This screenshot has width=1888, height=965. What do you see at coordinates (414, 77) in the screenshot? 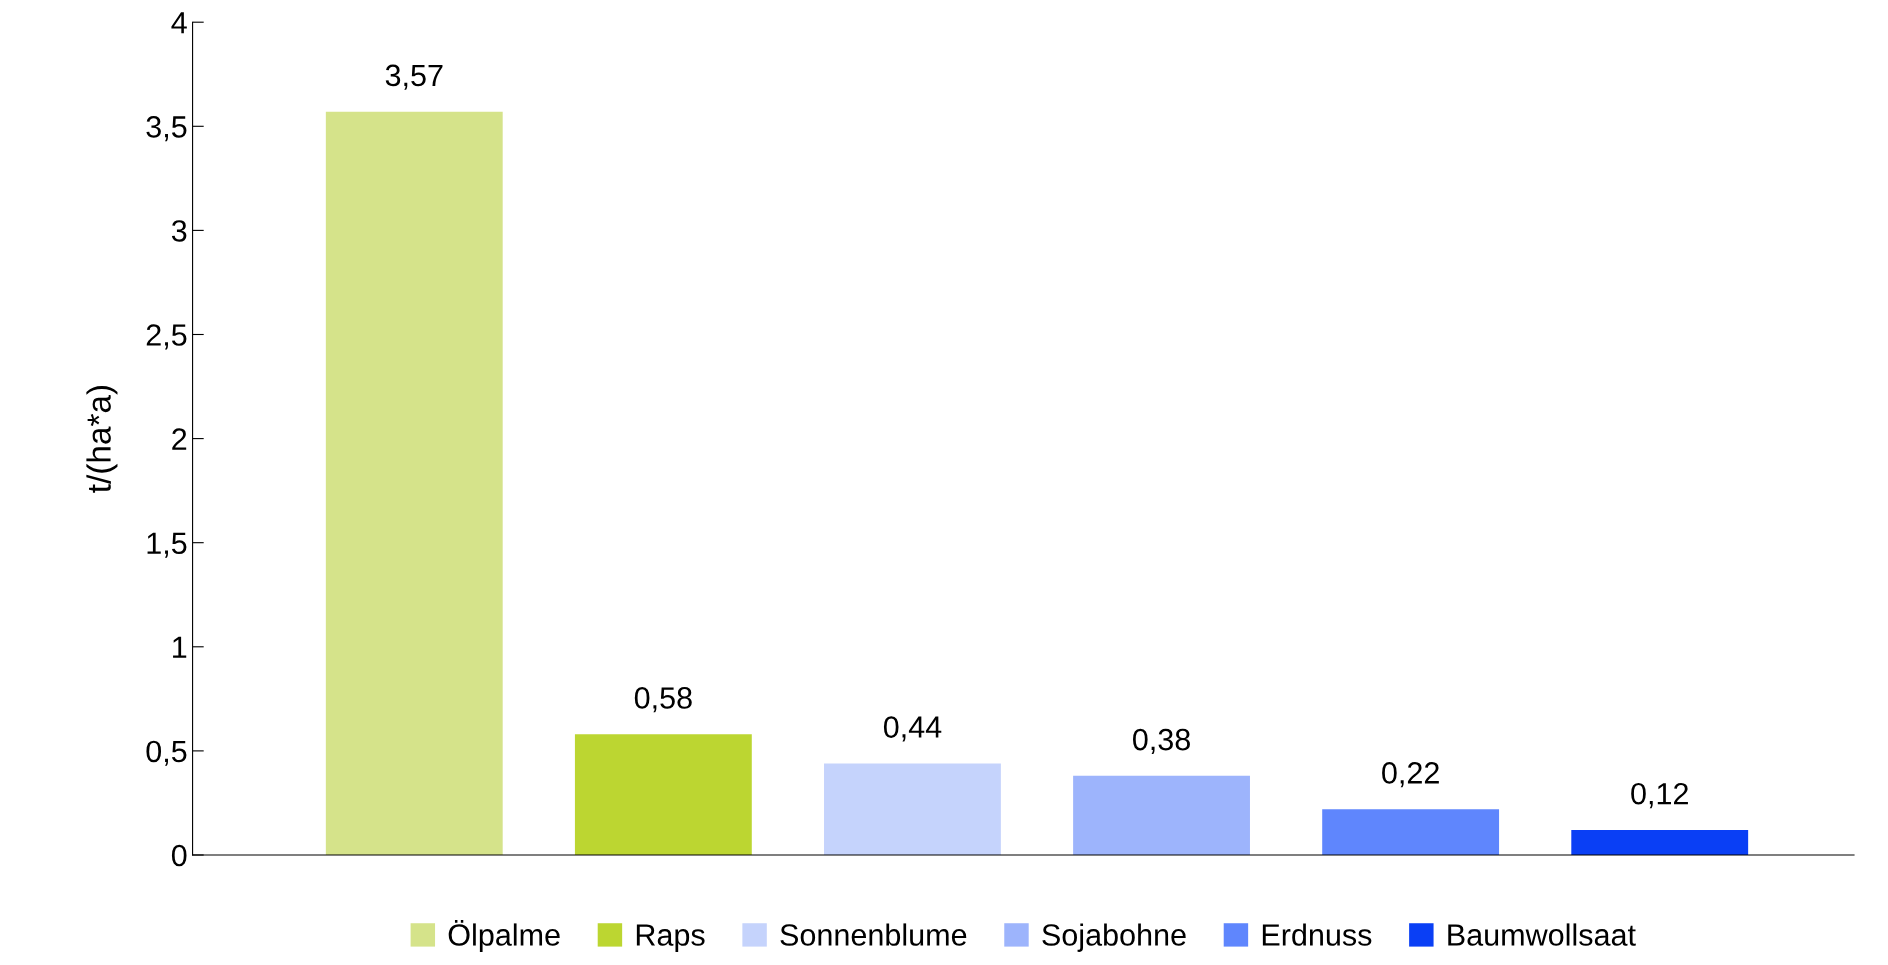
I see `data-label: 3,57` at bounding box center [414, 77].